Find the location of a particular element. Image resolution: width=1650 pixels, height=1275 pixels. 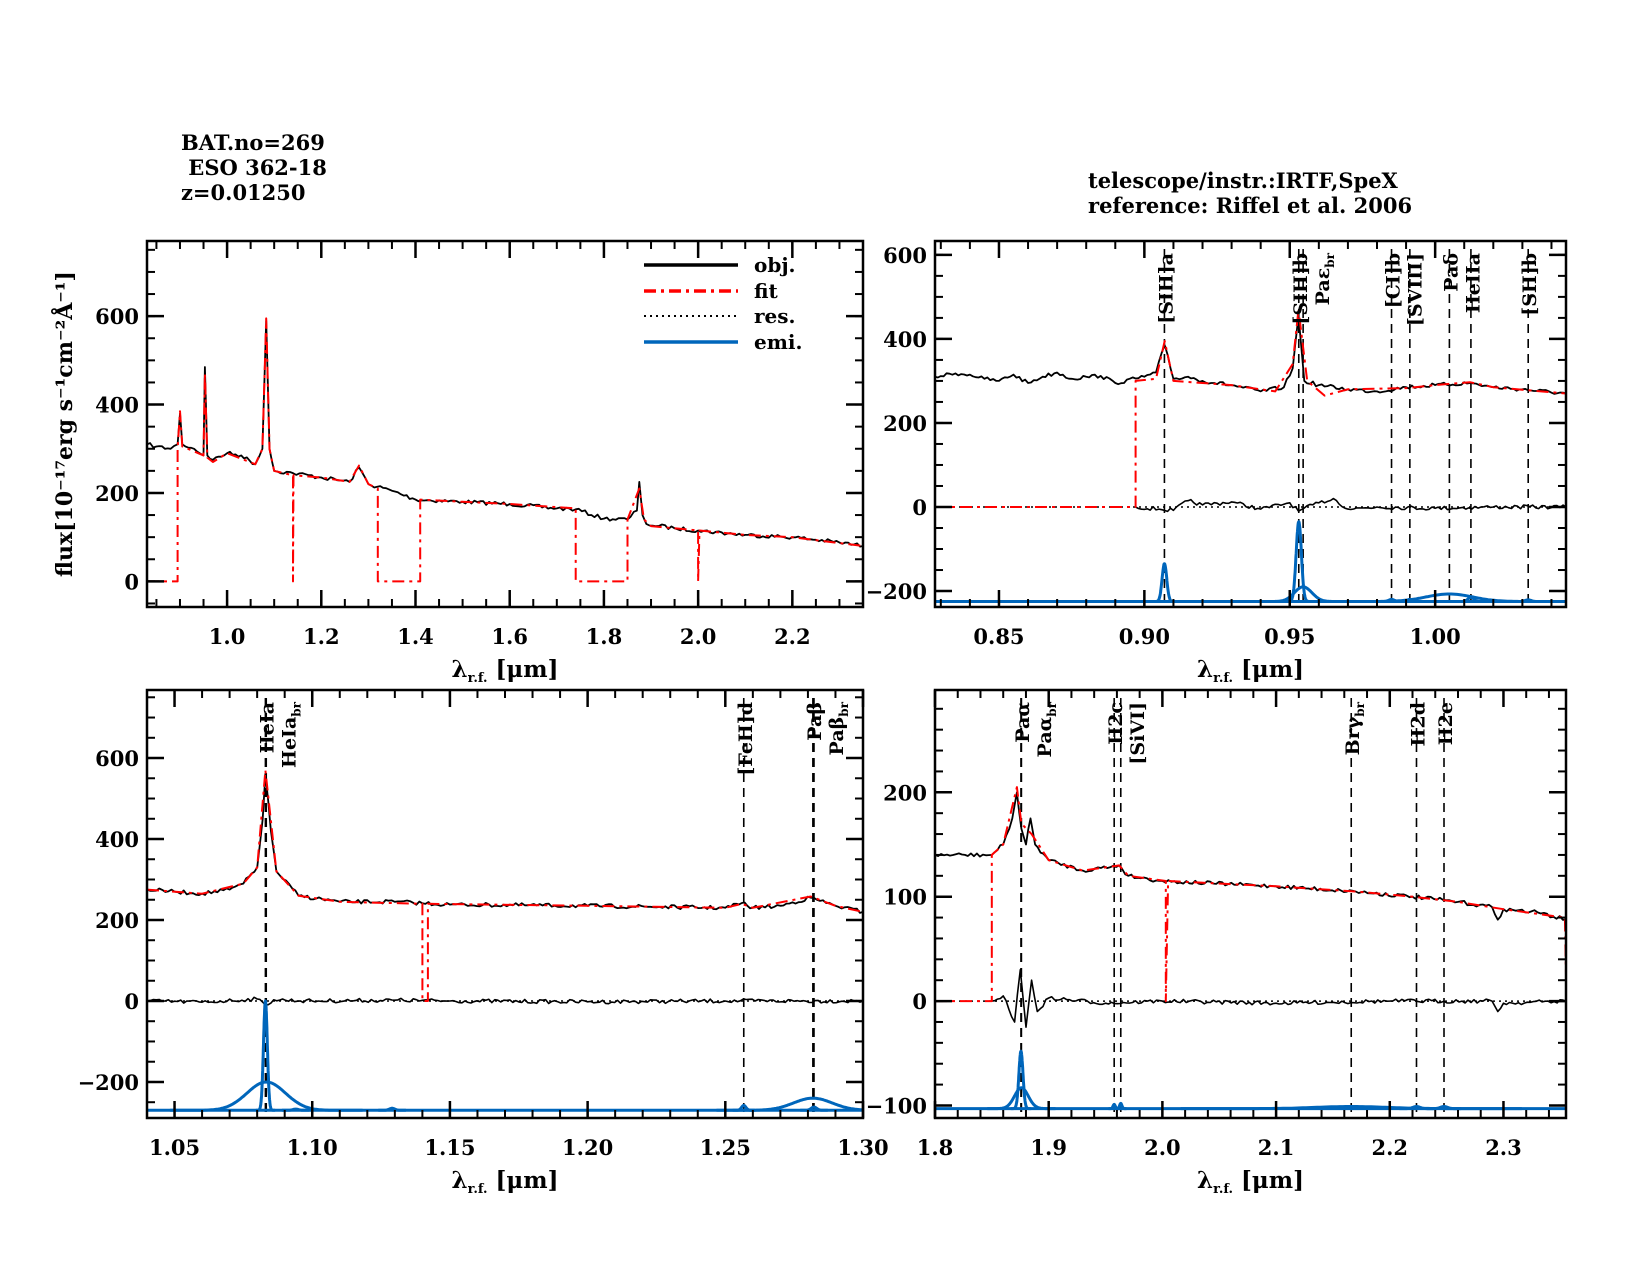

line-label: [SVIII] is located at coordinates (1416, 289).